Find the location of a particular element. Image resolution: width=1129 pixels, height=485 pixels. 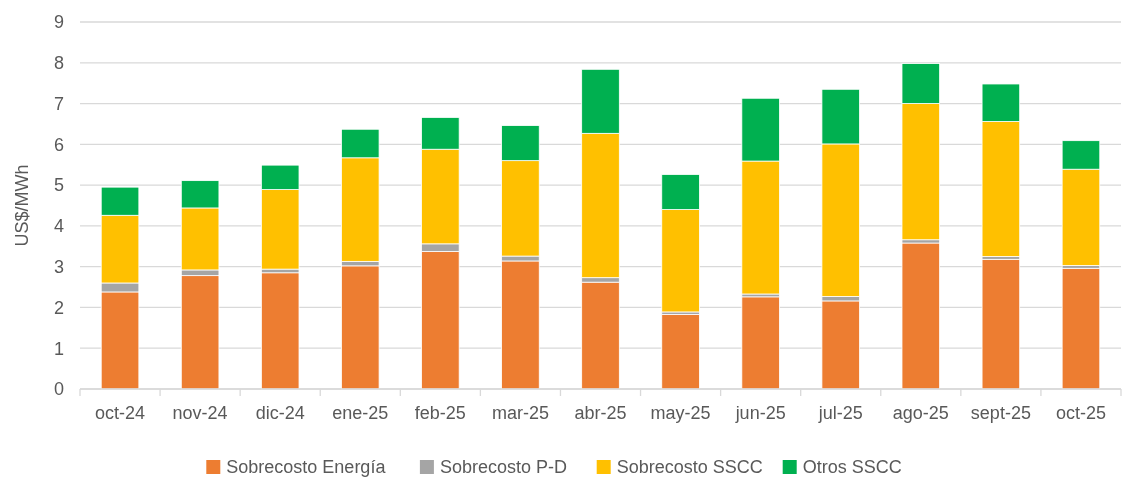

legend-label: Sobrecosto P-D is located at coordinates (503, 467).